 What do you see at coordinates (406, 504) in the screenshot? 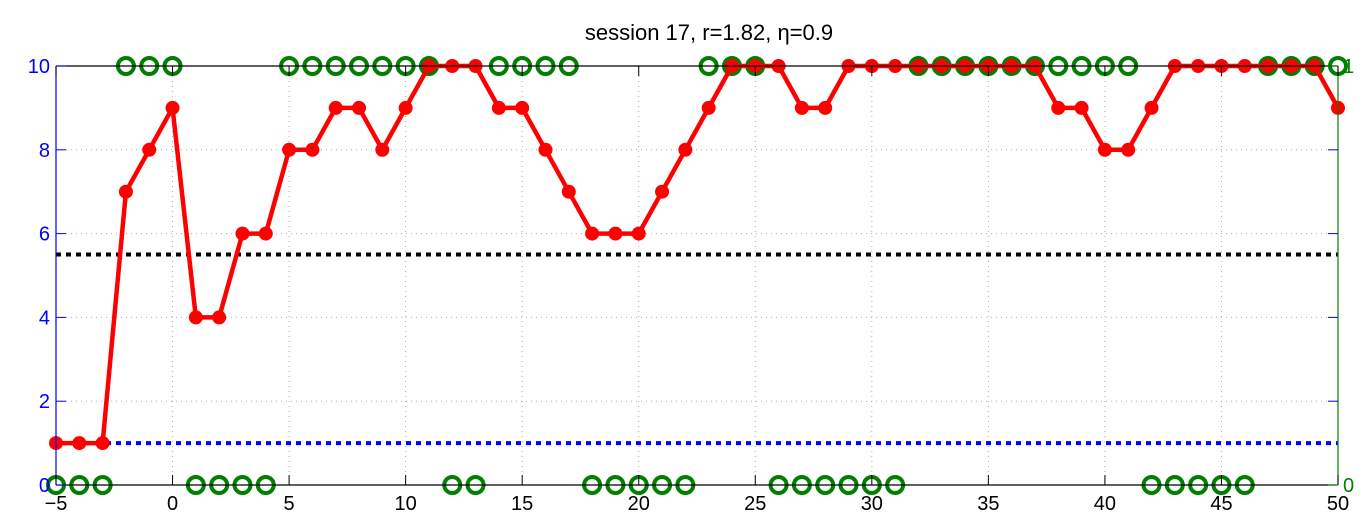
I see `x-tick-label: 10` at bounding box center [406, 504].